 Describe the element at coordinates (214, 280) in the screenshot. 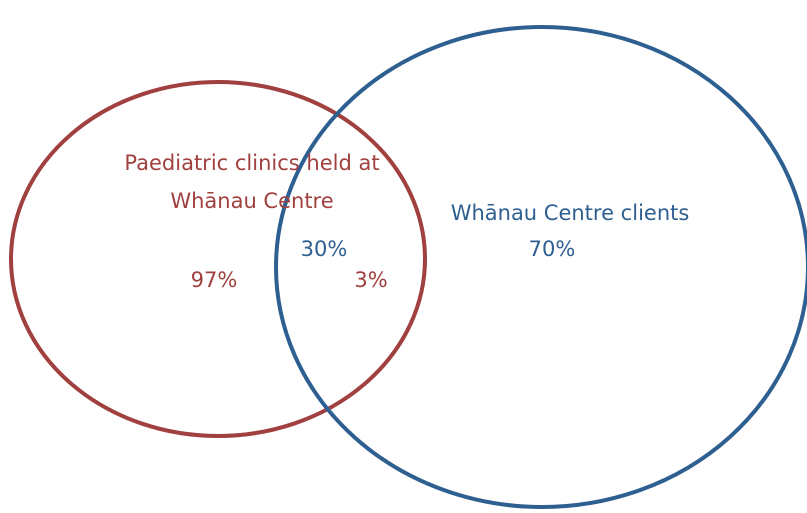

I see `region-label: 97%` at that location.